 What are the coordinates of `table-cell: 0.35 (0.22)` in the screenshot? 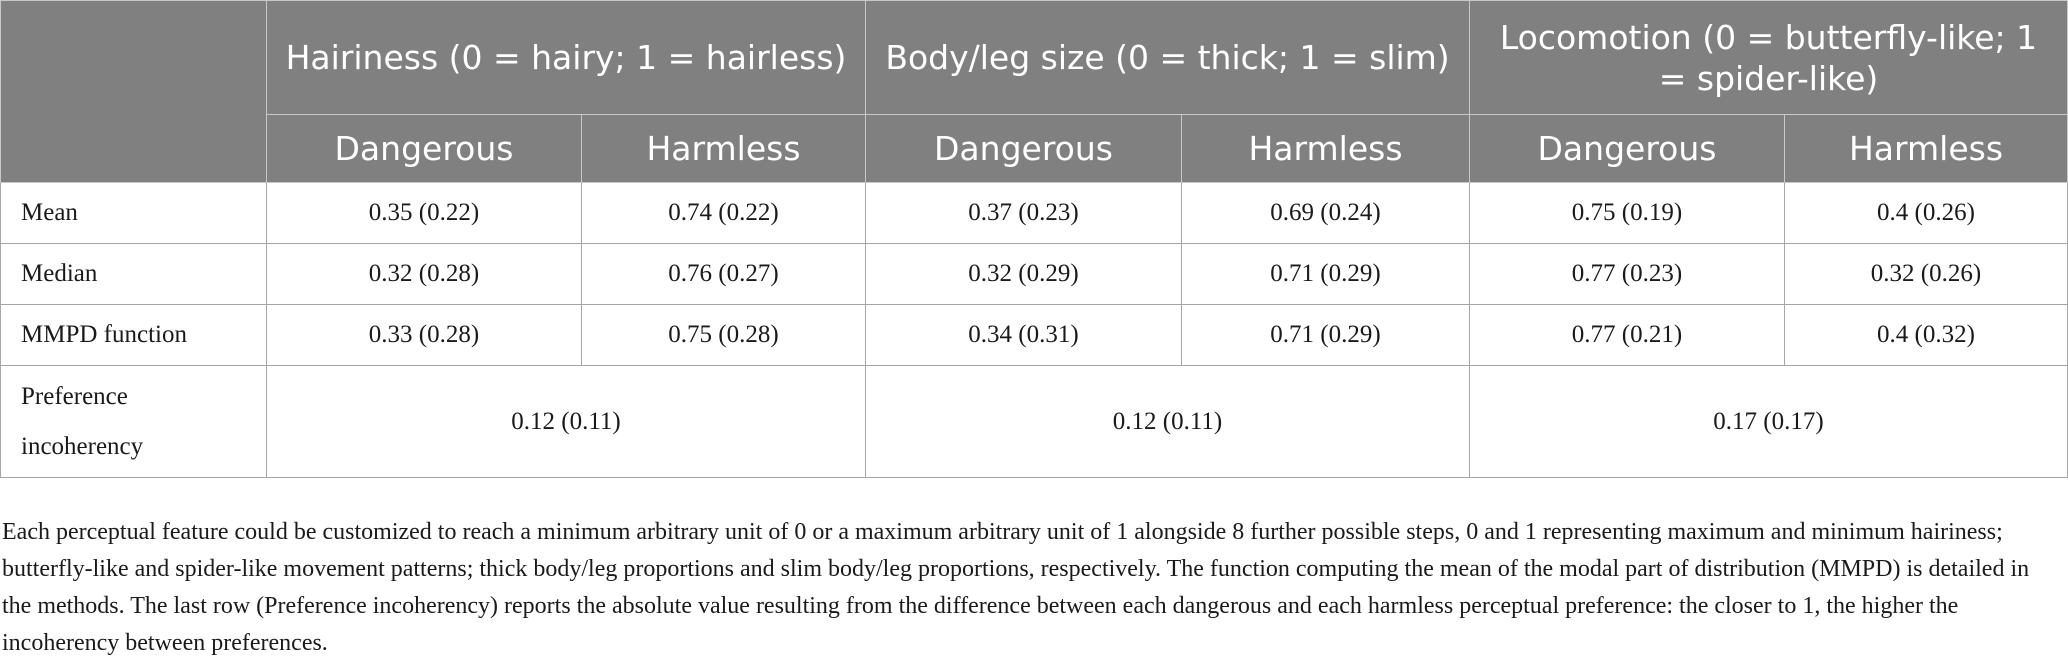 It's located at (424, 213).